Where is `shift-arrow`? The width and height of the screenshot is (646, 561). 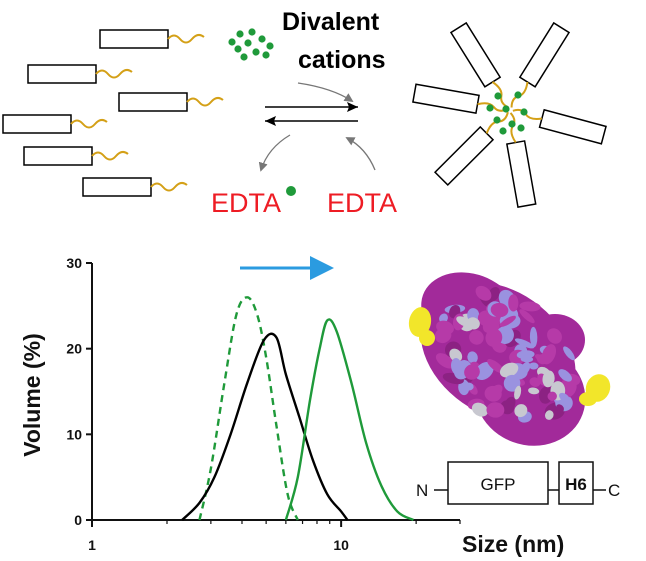
shift-arrow is located at coordinates (287, 268).